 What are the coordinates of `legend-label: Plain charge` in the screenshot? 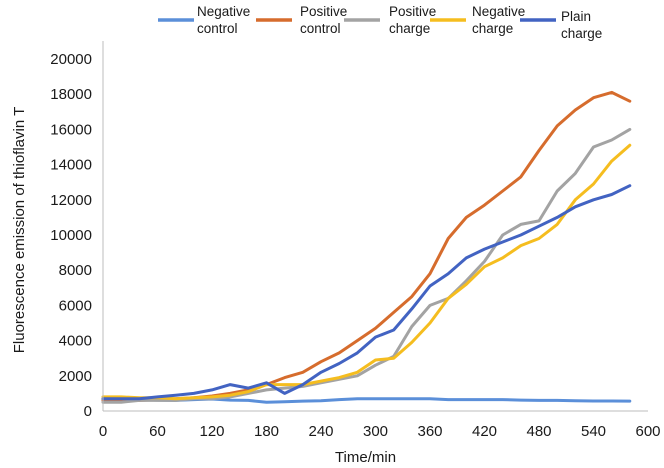 It's located at (581, 25).